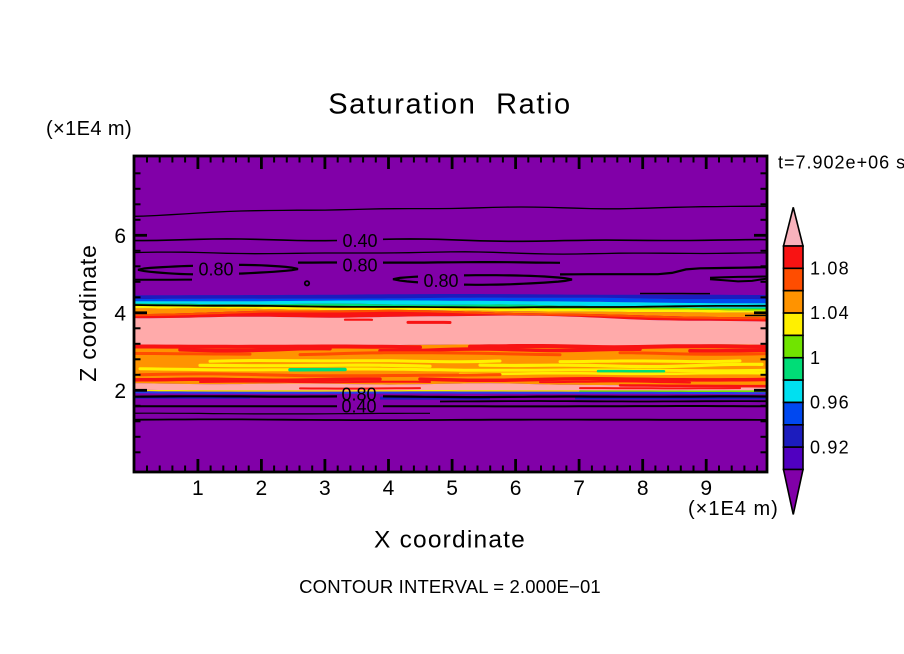 This screenshot has width=904, height=654. I want to click on svg-text: 3, so click(325, 488).